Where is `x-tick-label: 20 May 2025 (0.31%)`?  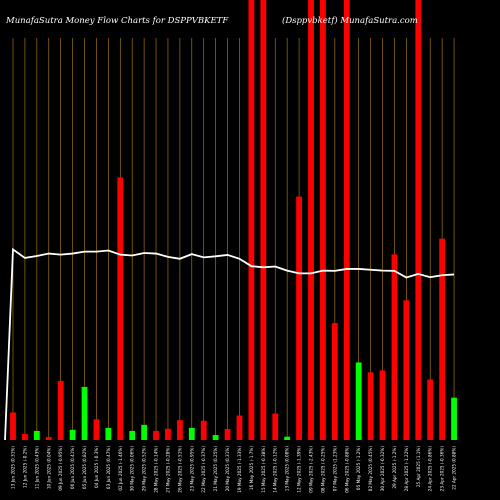 x-tick-label: 20 May 2025 (0.31%) is located at coordinates (227, 469).